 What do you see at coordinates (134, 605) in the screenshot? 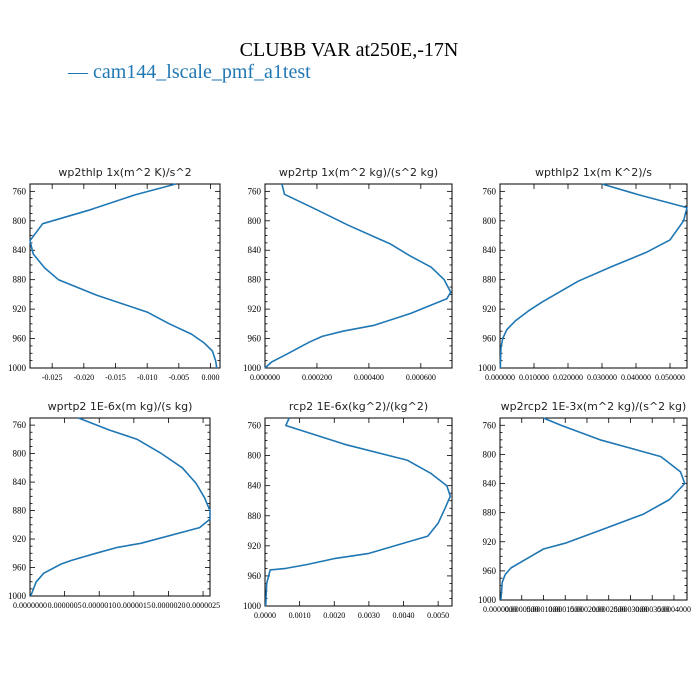
I see `x-tick-label: 0.0000015` at bounding box center [134, 605].